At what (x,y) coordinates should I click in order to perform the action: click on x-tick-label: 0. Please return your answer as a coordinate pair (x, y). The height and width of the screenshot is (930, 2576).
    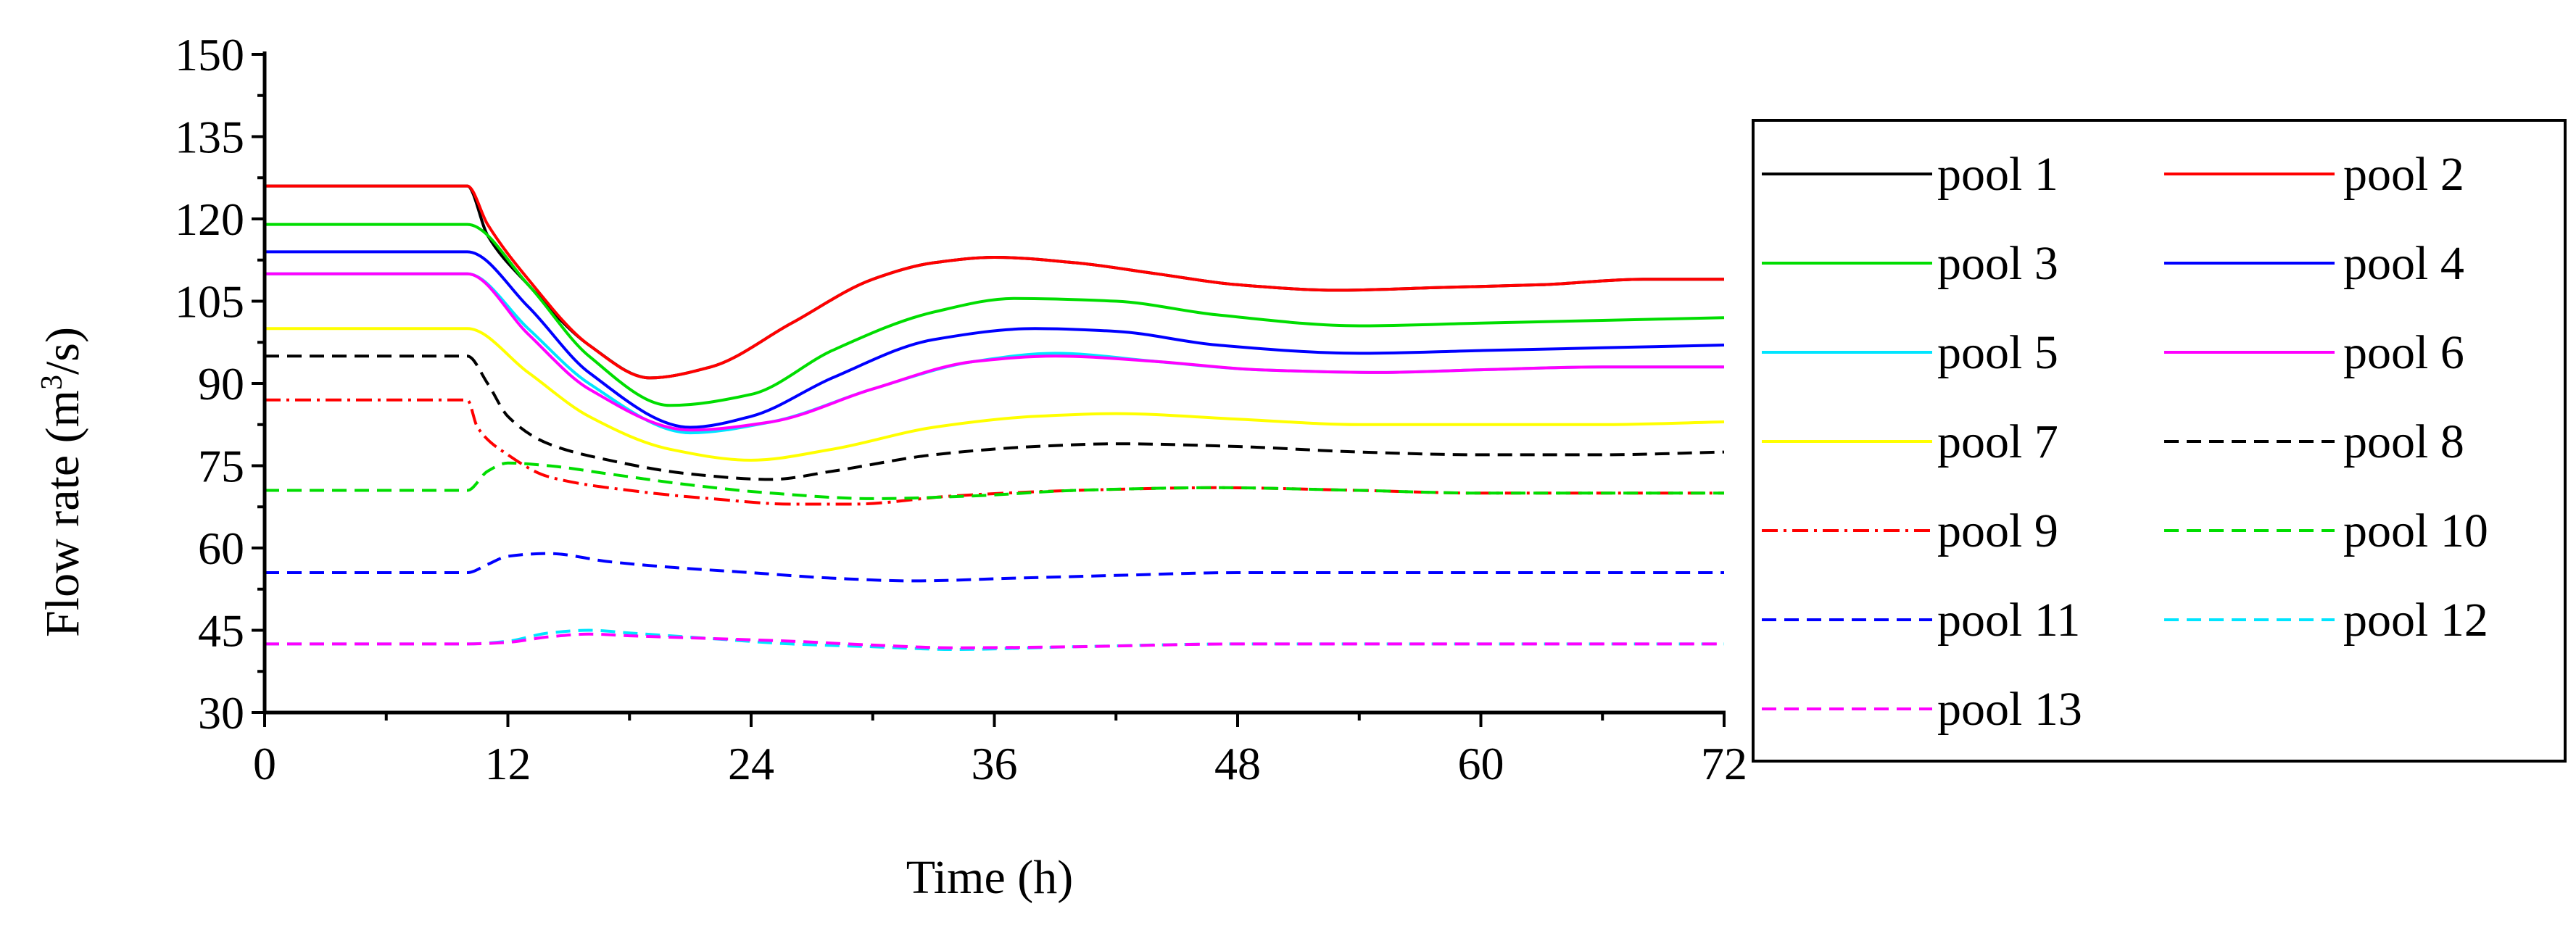
    Looking at the image, I should click on (264, 763).